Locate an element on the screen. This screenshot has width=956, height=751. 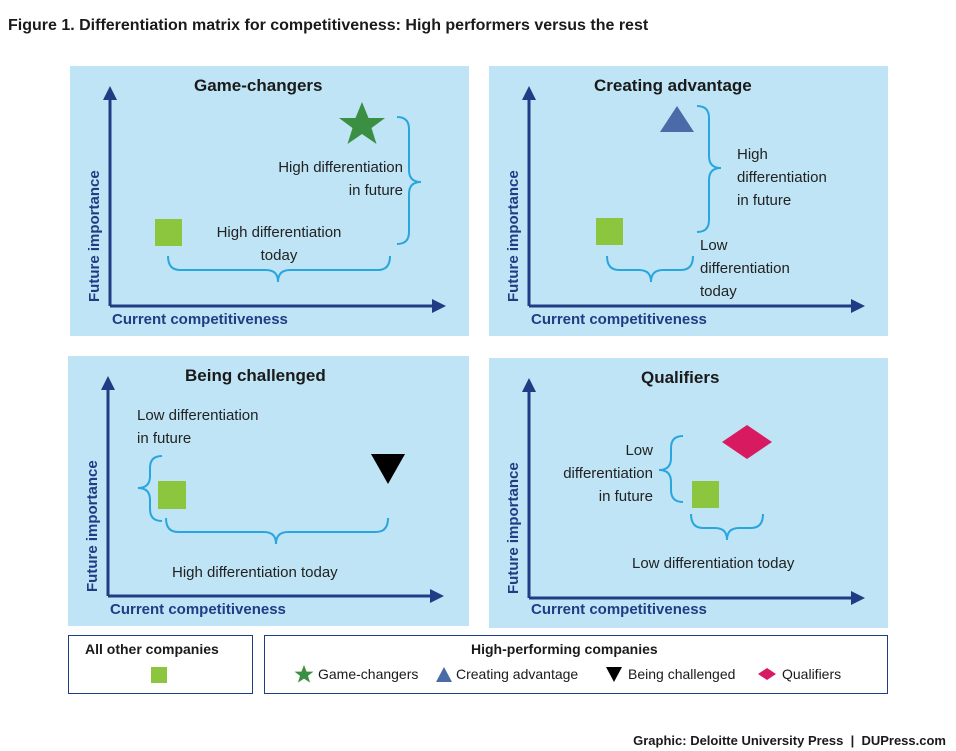
green-square-icon is located at coordinates (159, 675).